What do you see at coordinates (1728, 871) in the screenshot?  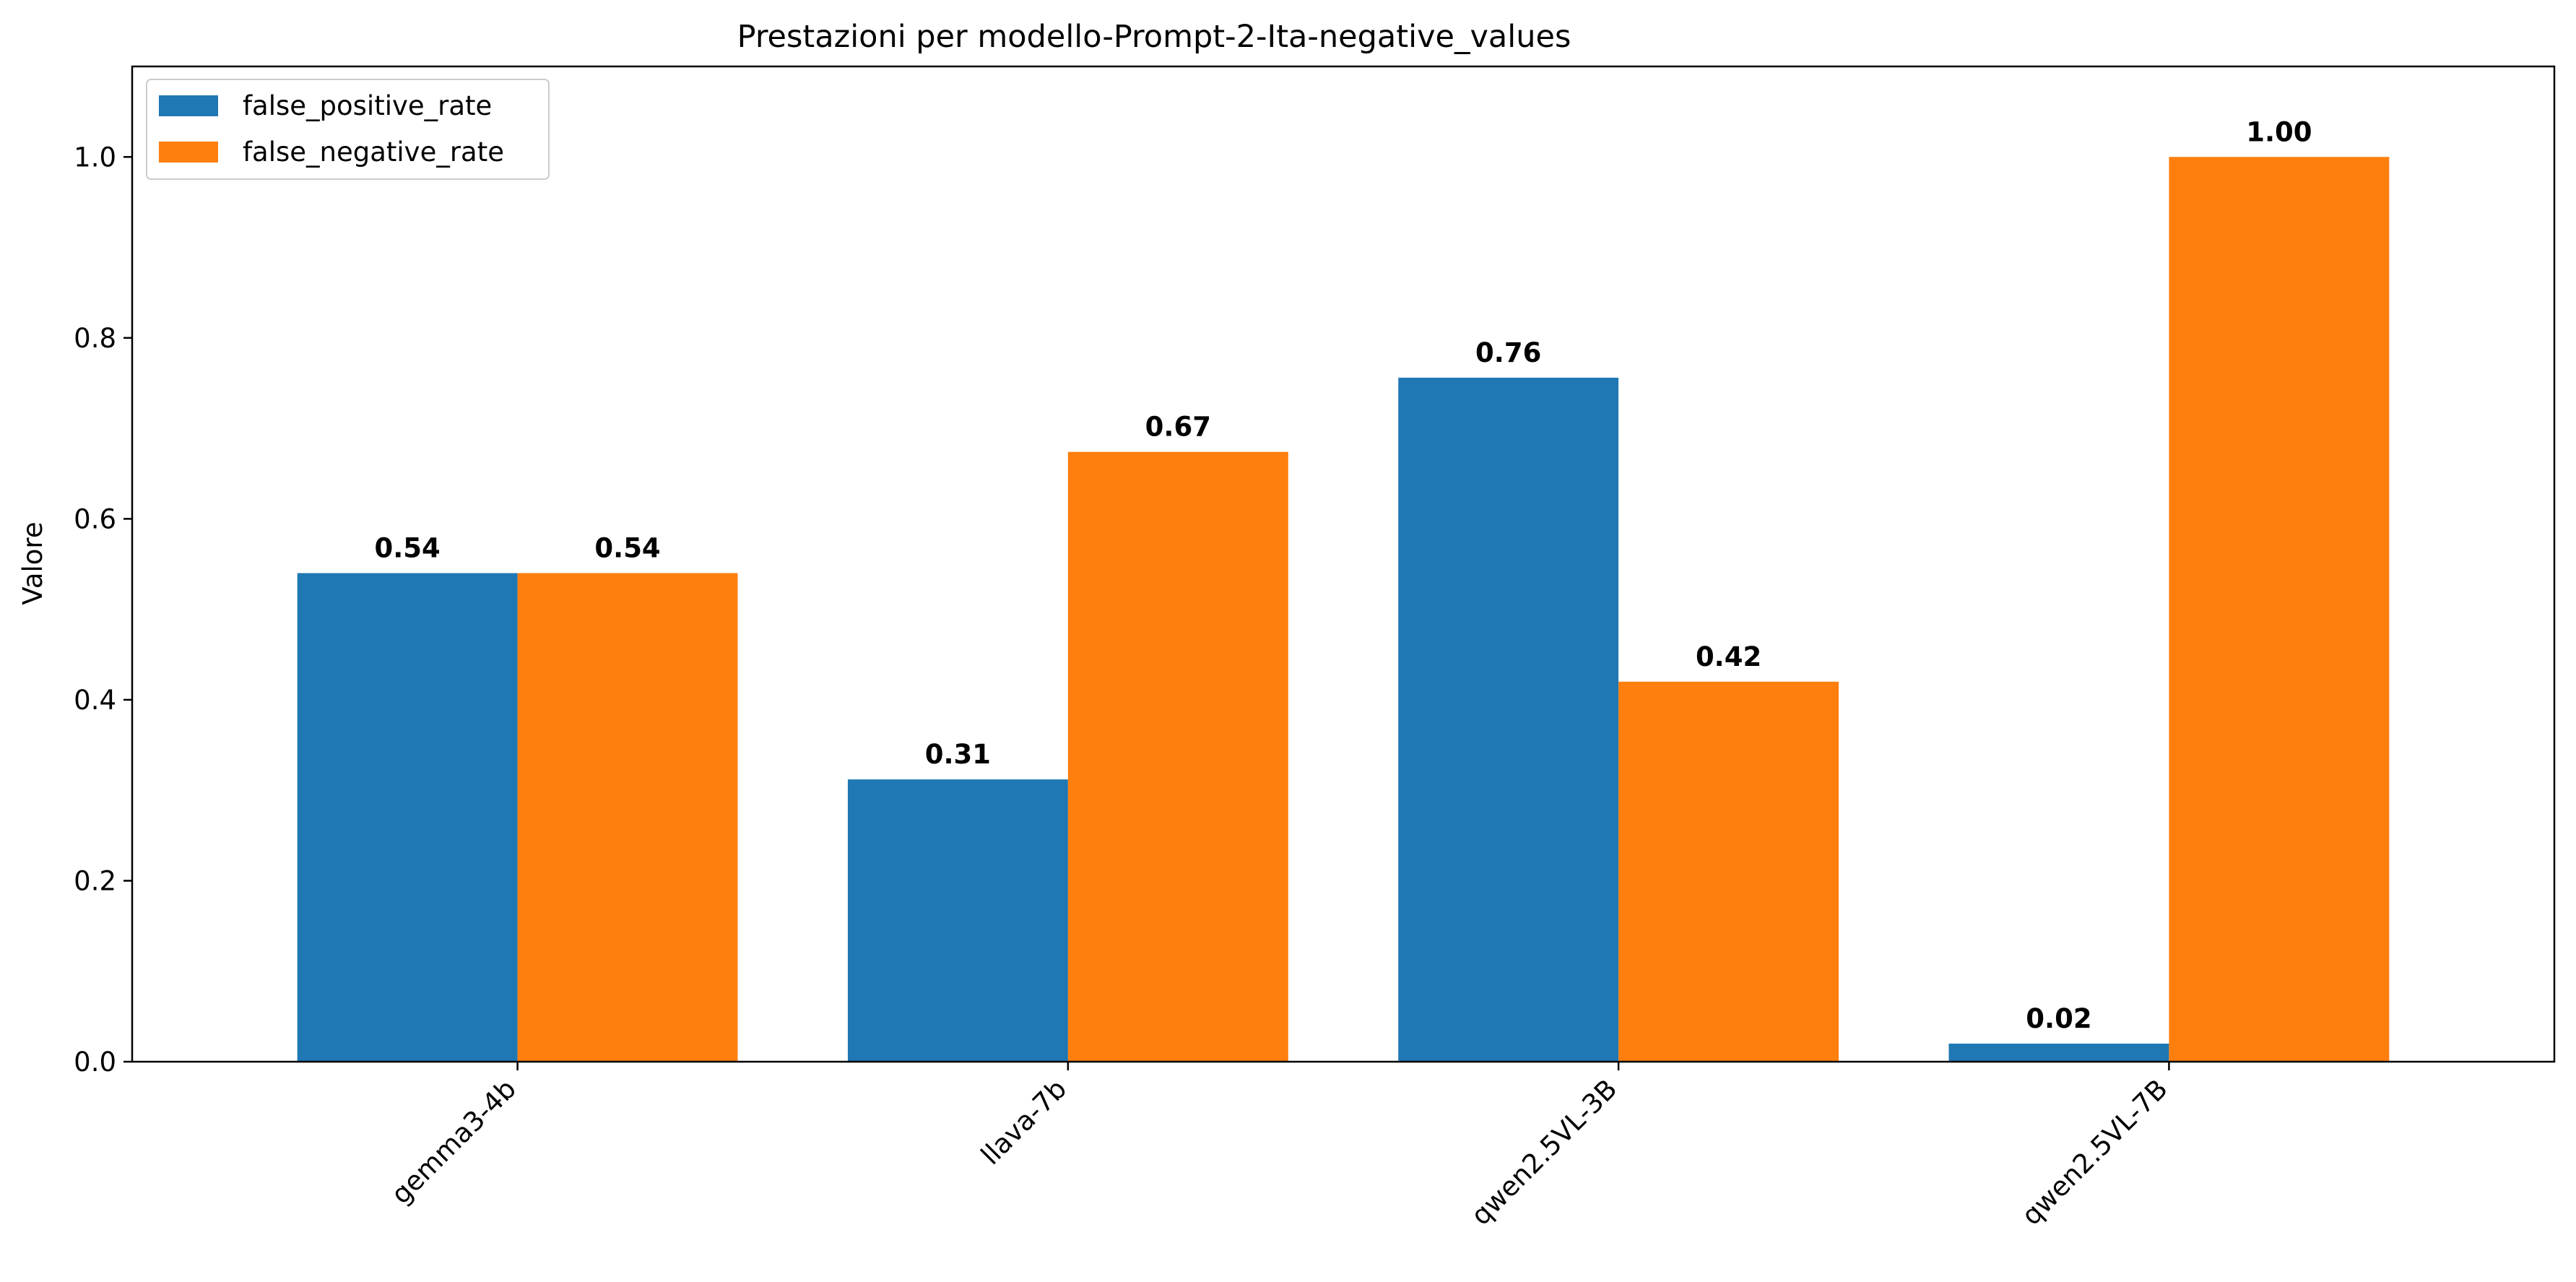 I see `bar-false_negative_rate-qwen2.5VL-3B` at bounding box center [1728, 871].